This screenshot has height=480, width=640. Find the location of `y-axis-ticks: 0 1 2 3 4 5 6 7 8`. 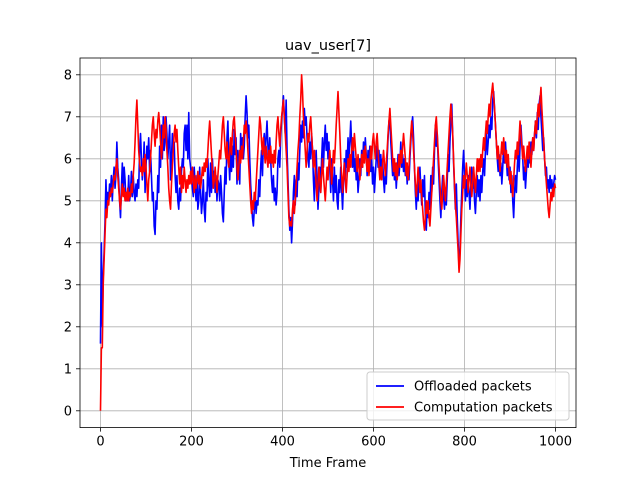

y-axis-ticks: 0 1 2 3 4 5 6 7 8 is located at coordinates (72, 243).